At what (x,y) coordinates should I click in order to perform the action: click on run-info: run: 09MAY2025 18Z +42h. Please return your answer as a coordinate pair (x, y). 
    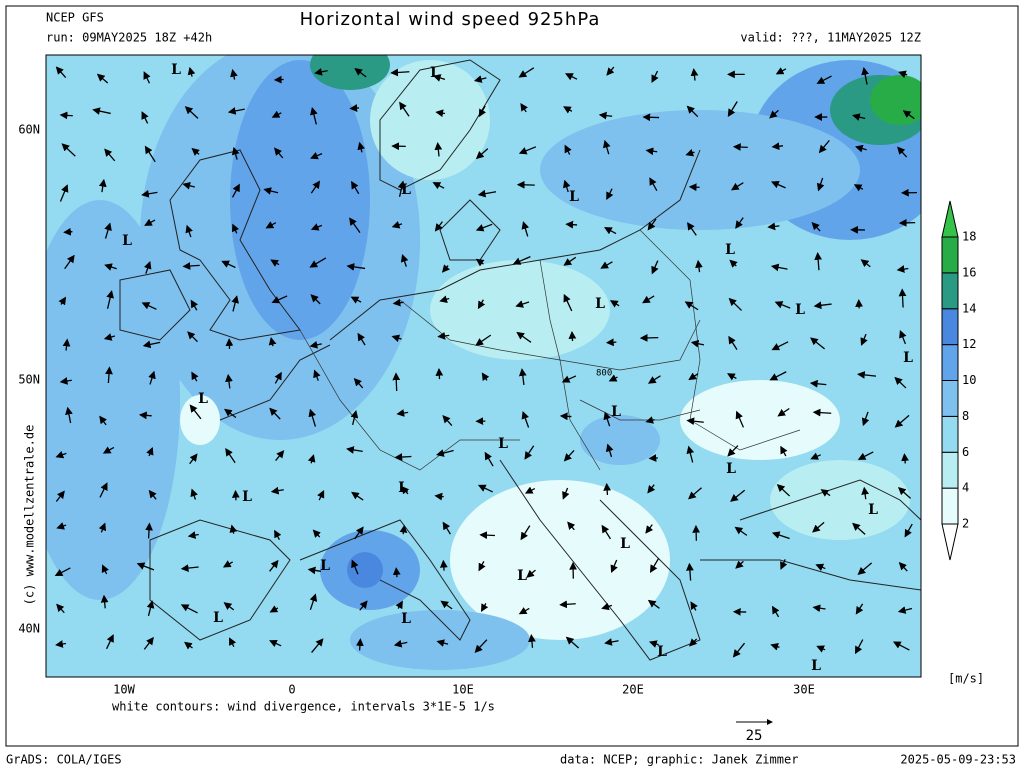
    Looking at the image, I should click on (129, 38).